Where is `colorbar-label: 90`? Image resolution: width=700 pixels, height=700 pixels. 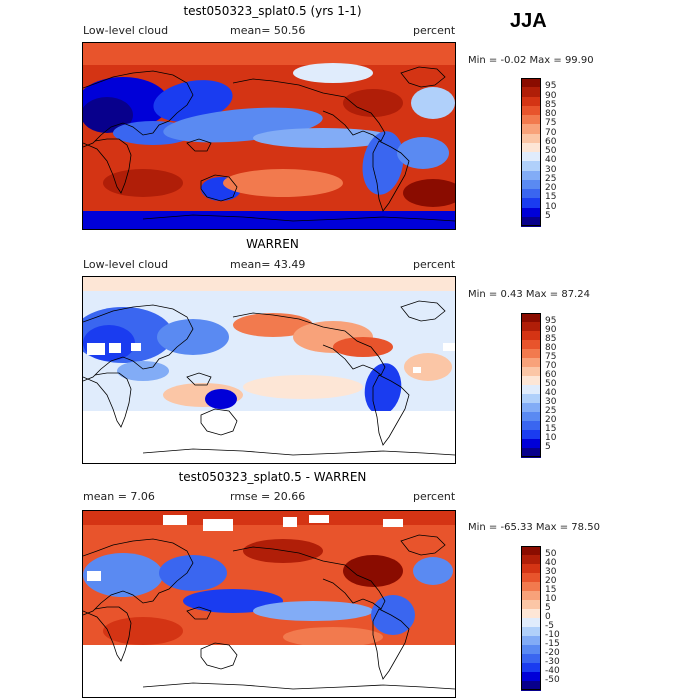
colorbar-label: 90 is located at coordinates (551, 95).